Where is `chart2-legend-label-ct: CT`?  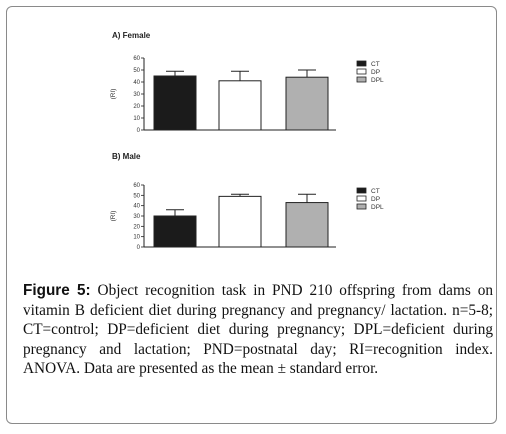
chart2-legend-label-ct: CT is located at coordinates (375, 191).